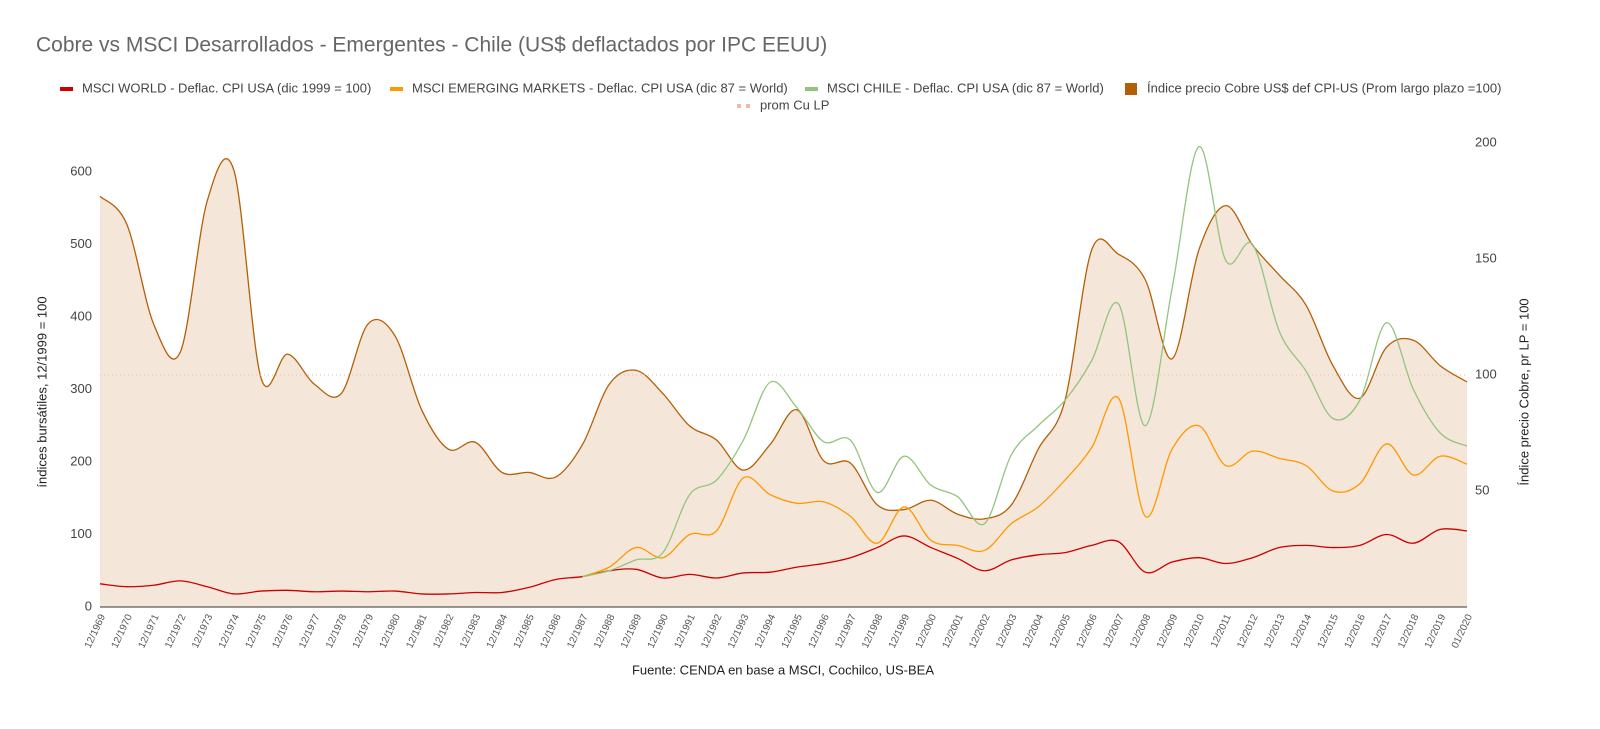  I want to click on y-axis-label: índices bursátiles, 12/1999 = 100, so click(41, 391).